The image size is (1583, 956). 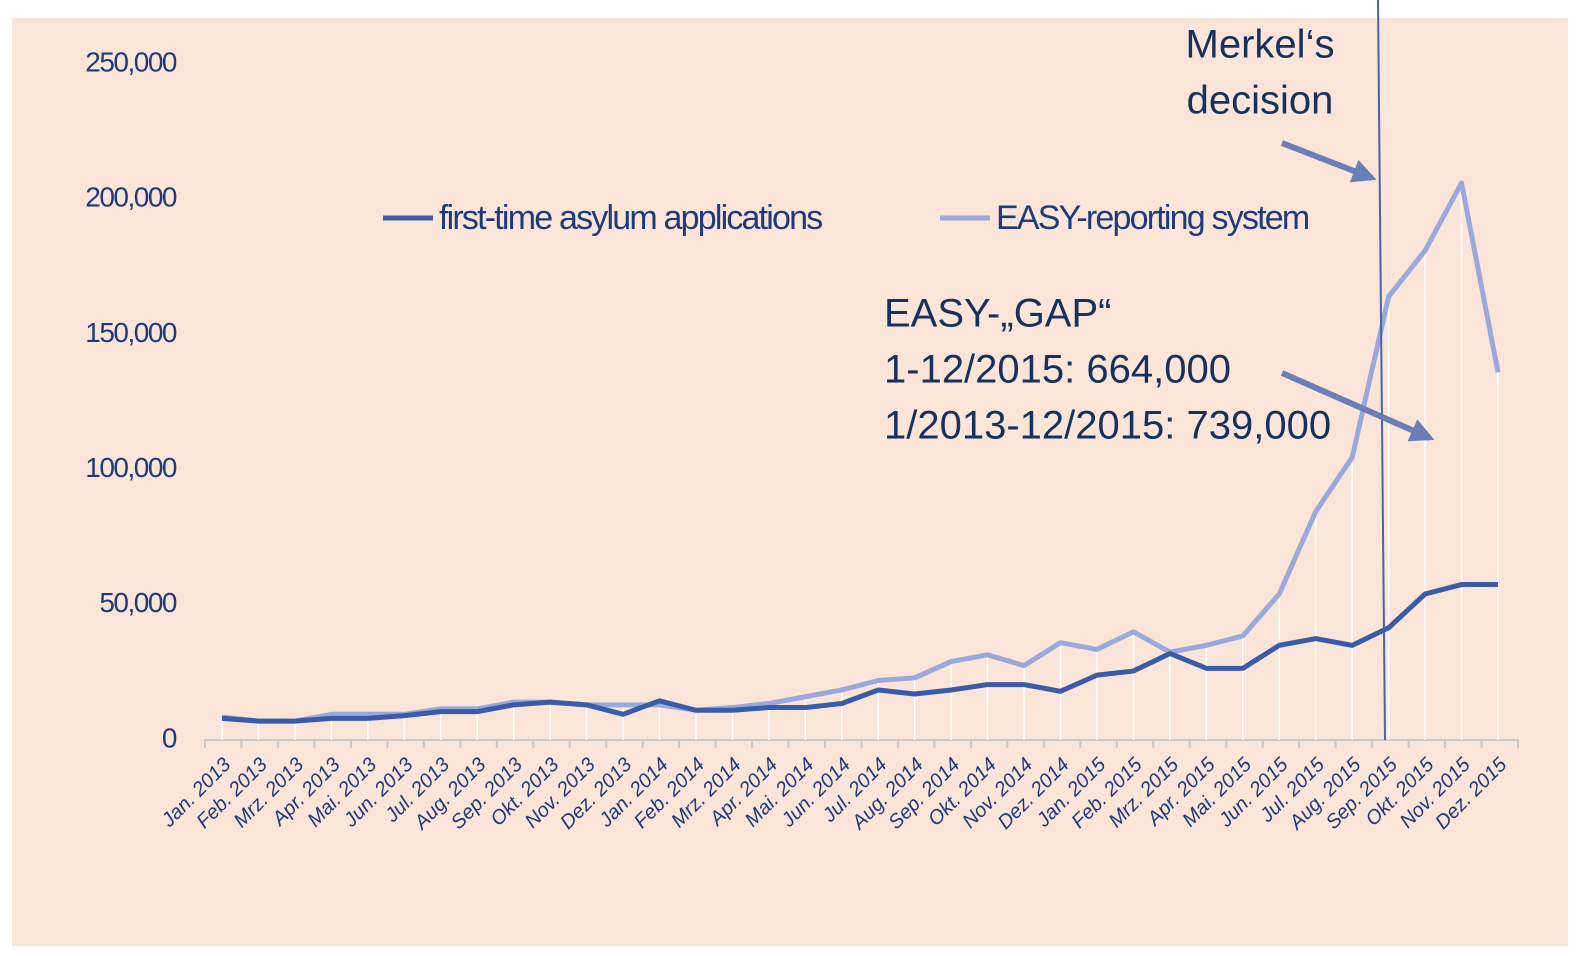 What do you see at coordinates (630, 218) in the screenshot?
I see `legend-label: first-time asylum applications` at bounding box center [630, 218].